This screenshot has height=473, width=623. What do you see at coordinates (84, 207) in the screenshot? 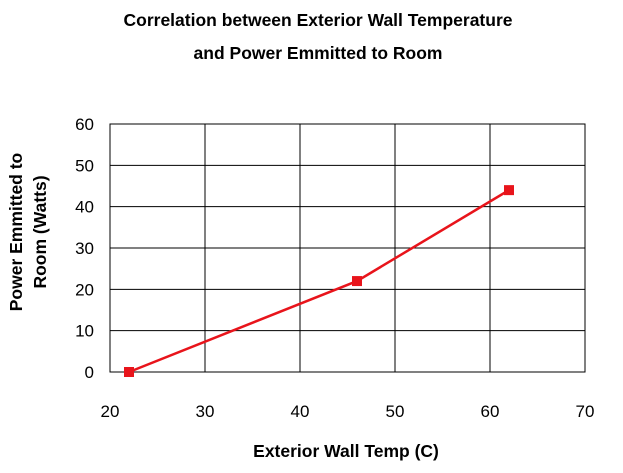
I see `y-tick-label: 40` at bounding box center [84, 207].